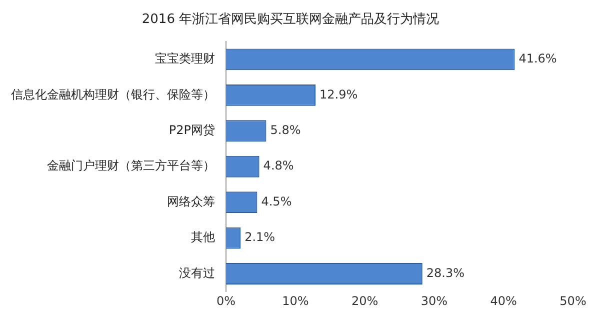 The width and height of the screenshot is (601, 320). Describe the element at coordinates (276, 201) in the screenshot. I see `data-label: 4.5%` at that location.